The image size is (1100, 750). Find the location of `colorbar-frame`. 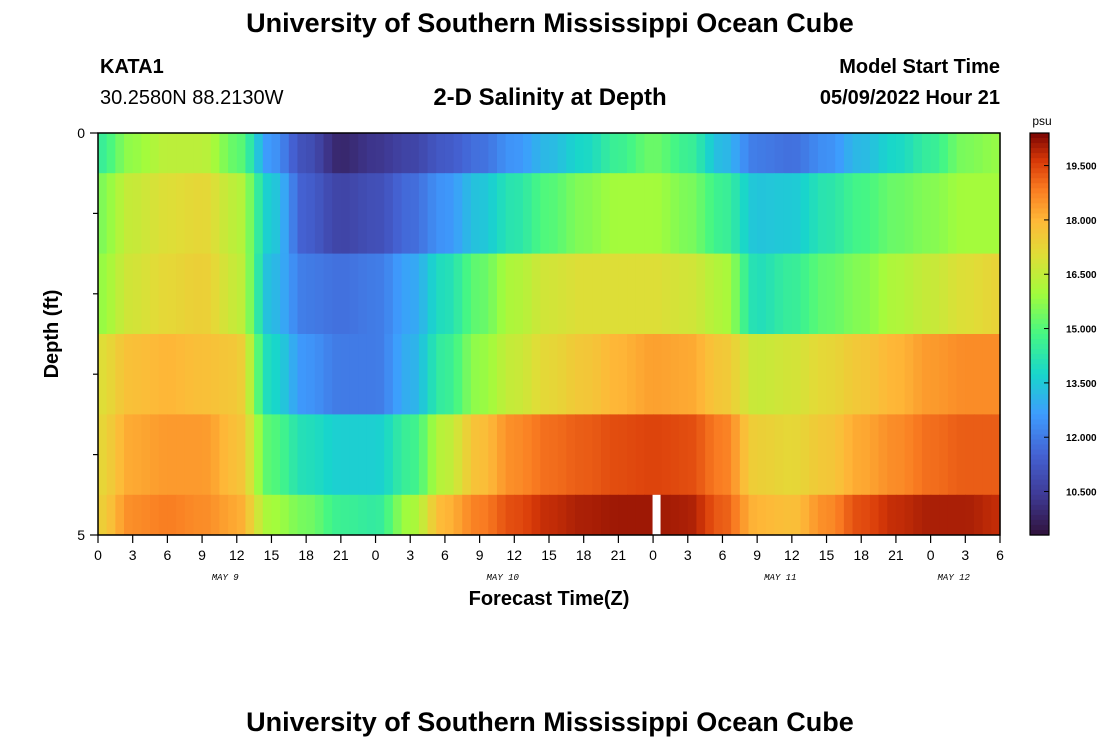

colorbar-frame is located at coordinates (1039, 334).